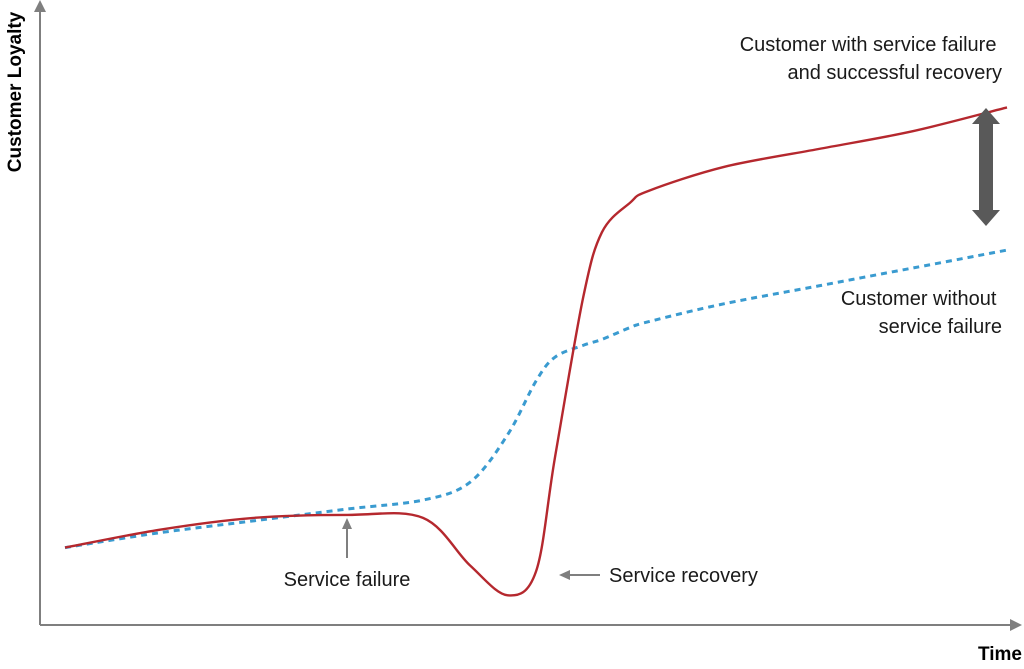 This screenshot has width=1024, height=669. What do you see at coordinates (1000, 654) in the screenshot?
I see `x-axis-title: Time` at bounding box center [1000, 654].